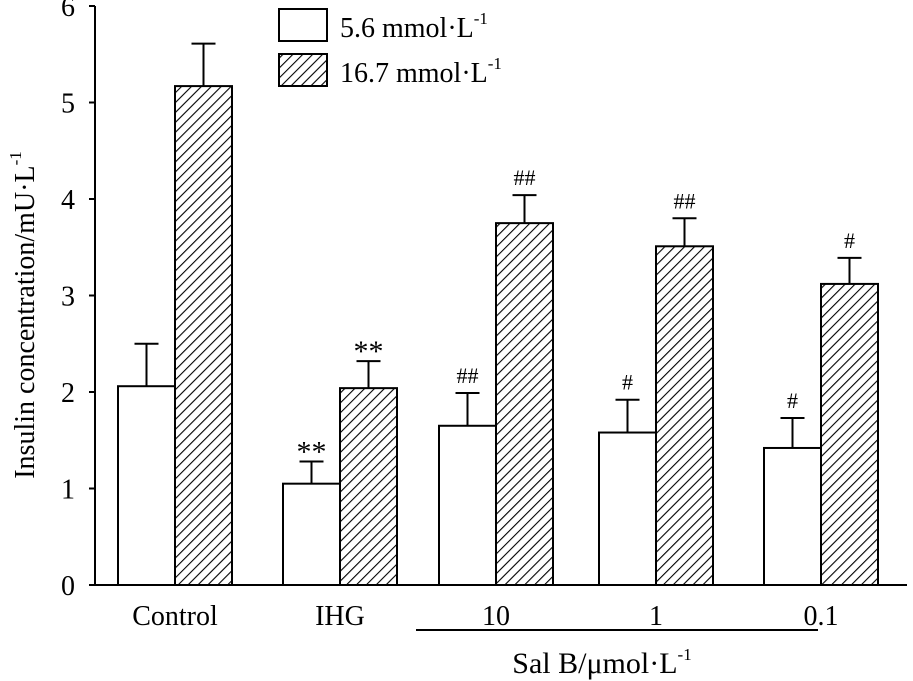  I want to click on significance-label-open-2: ##, so click(468, 375).